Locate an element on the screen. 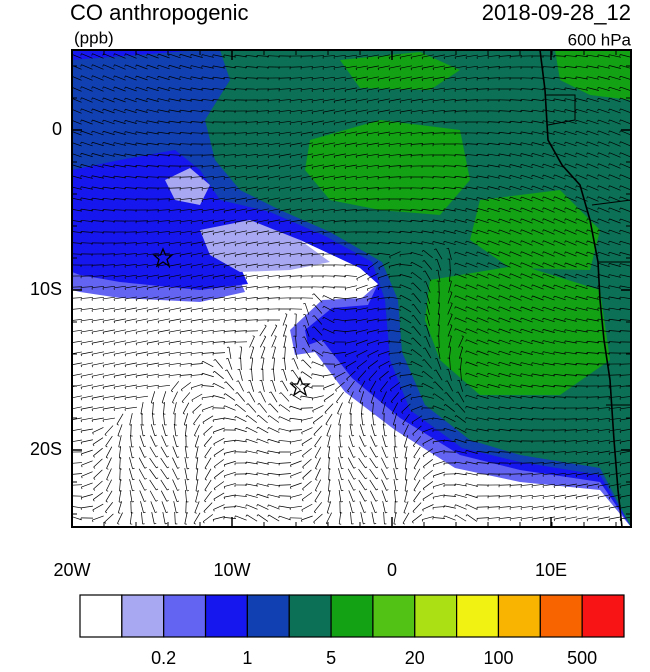 The image size is (650, 672). time: 2018-09-28_12 is located at coordinates (556, 12).